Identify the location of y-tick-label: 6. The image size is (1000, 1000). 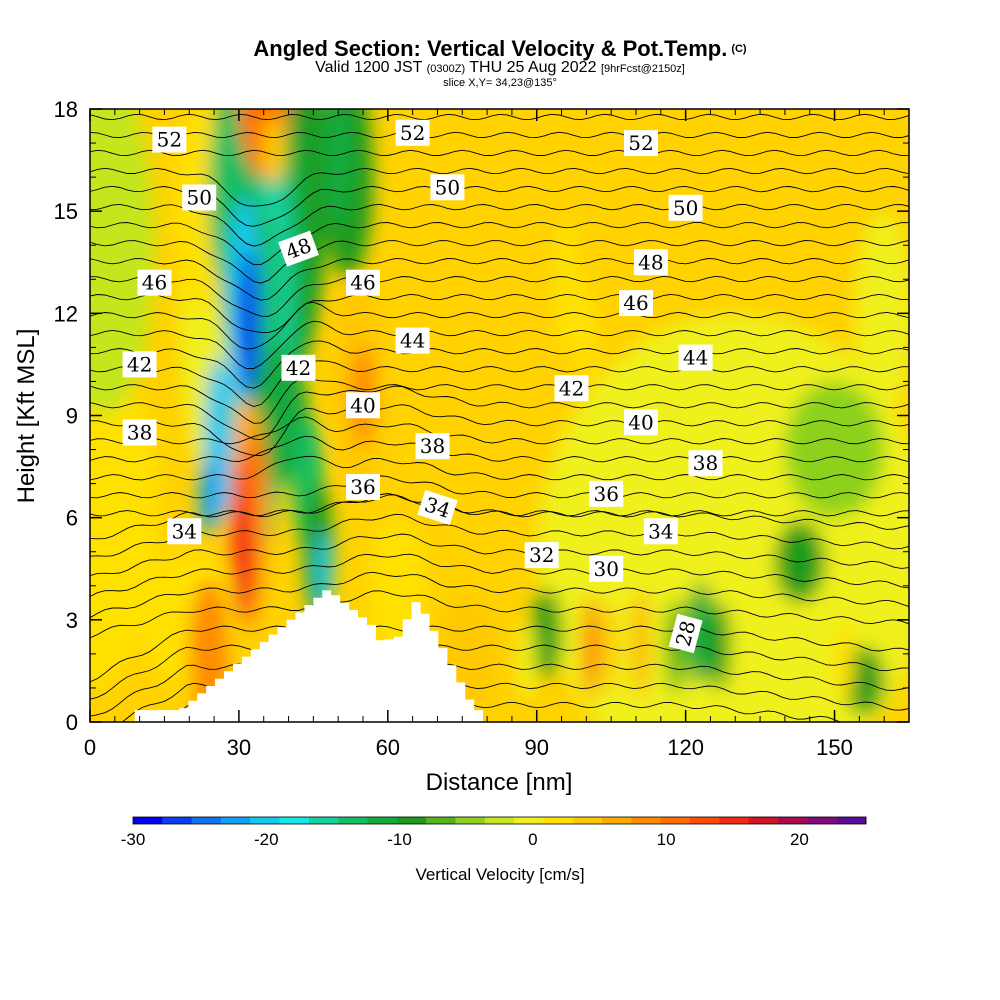
(72, 518).